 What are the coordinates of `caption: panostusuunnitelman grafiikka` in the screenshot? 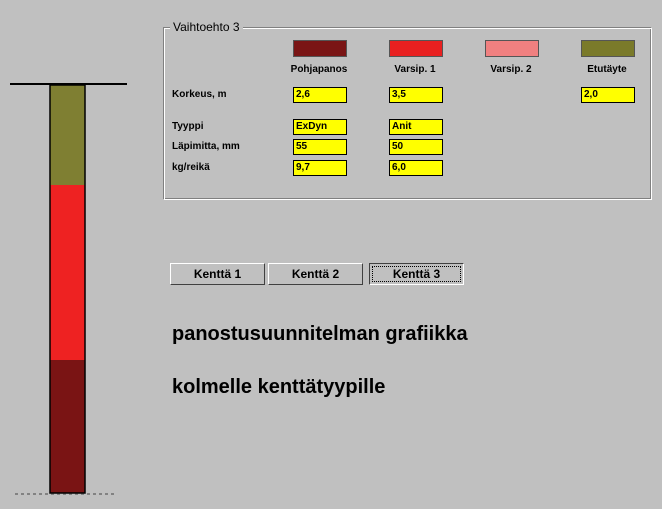 It's located at (320, 334).